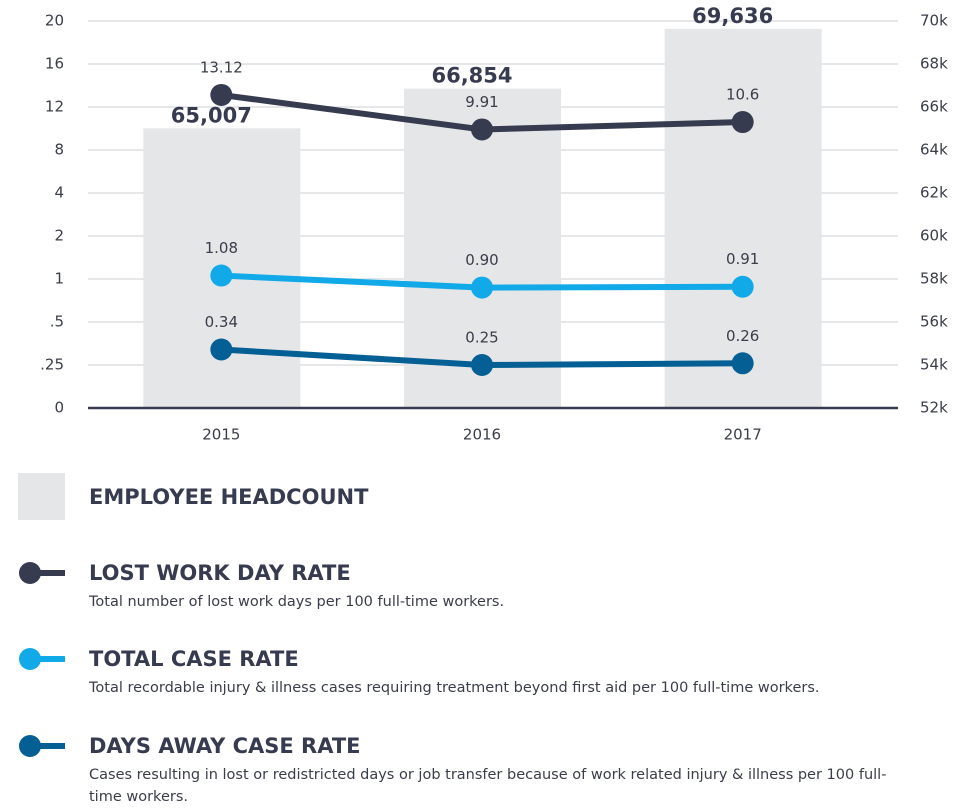 The width and height of the screenshot is (955, 812). Describe the element at coordinates (220, 573) in the screenshot. I see `legend-title: LOST WORK DAY RATE` at that location.